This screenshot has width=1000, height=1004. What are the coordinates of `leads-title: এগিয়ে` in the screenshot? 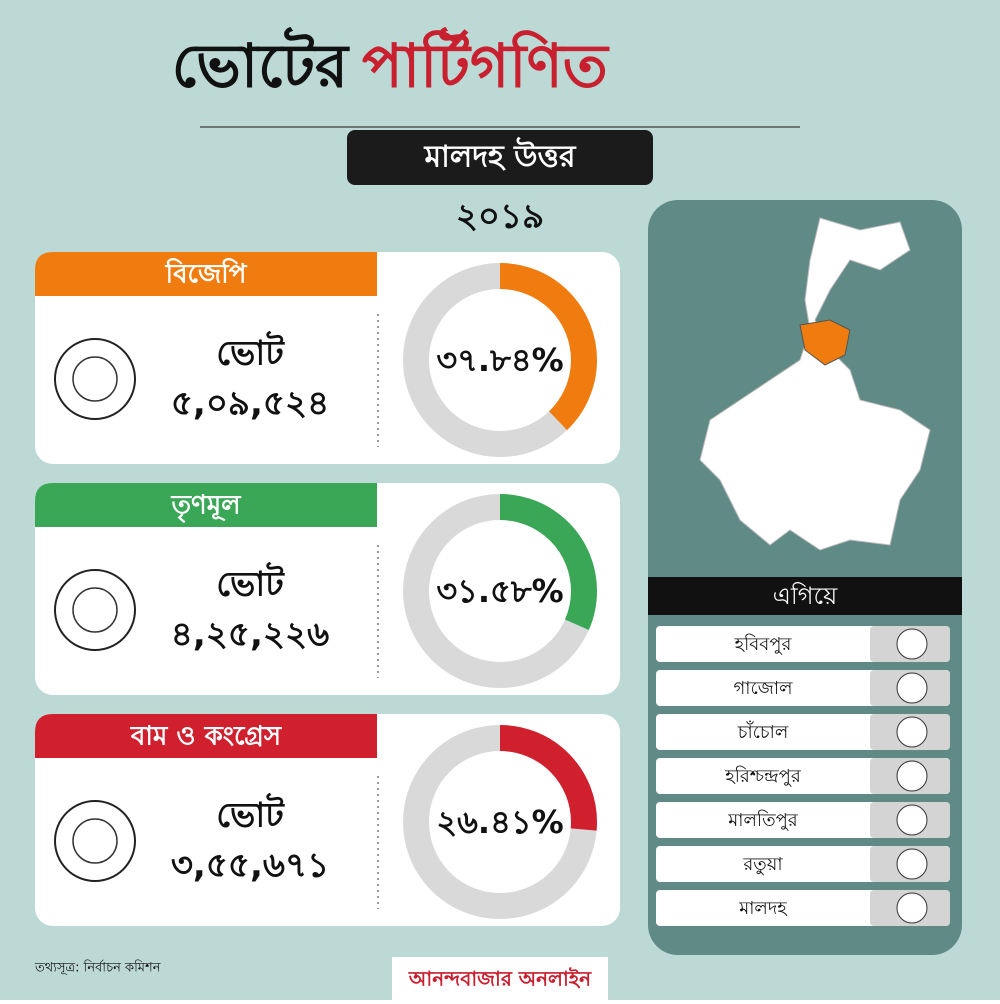 It's located at (805, 596).